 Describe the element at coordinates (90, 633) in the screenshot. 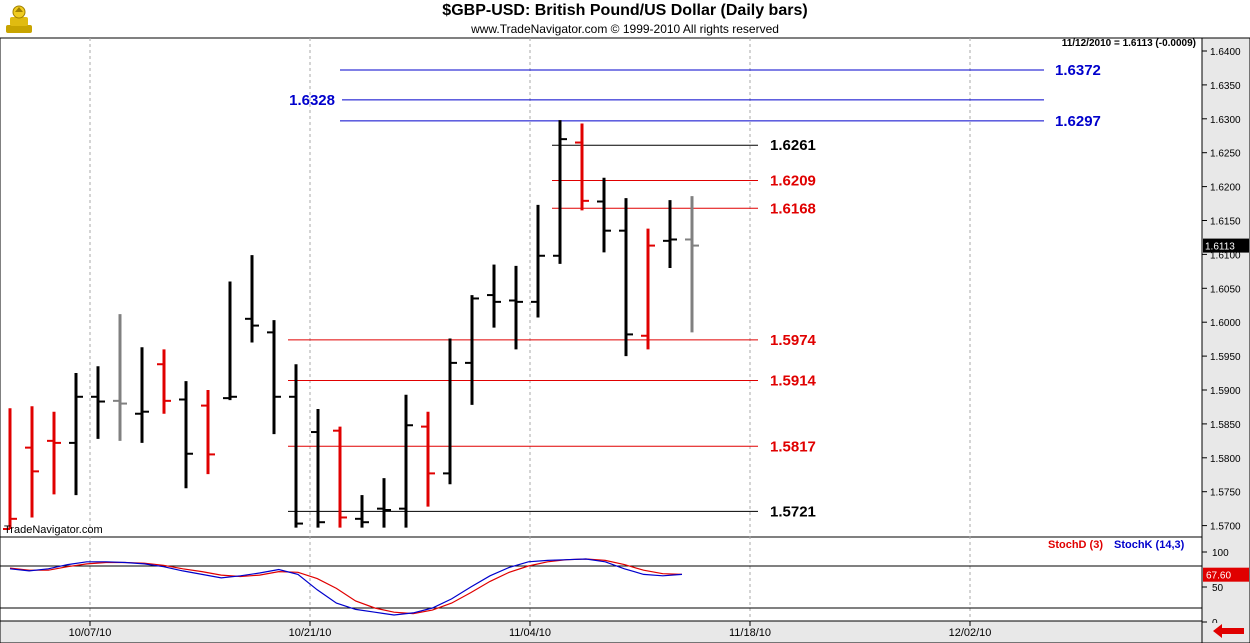

I see `date-tick-label: 10/07/10` at that location.